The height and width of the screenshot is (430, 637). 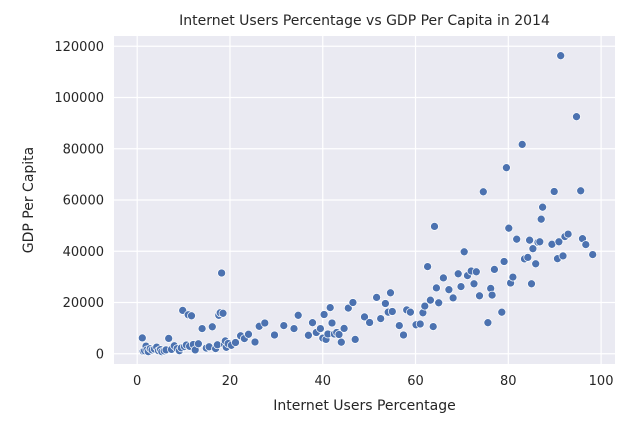 I want to click on x-axis-title: Internet Users Percentage, so click(x=364, y=406).